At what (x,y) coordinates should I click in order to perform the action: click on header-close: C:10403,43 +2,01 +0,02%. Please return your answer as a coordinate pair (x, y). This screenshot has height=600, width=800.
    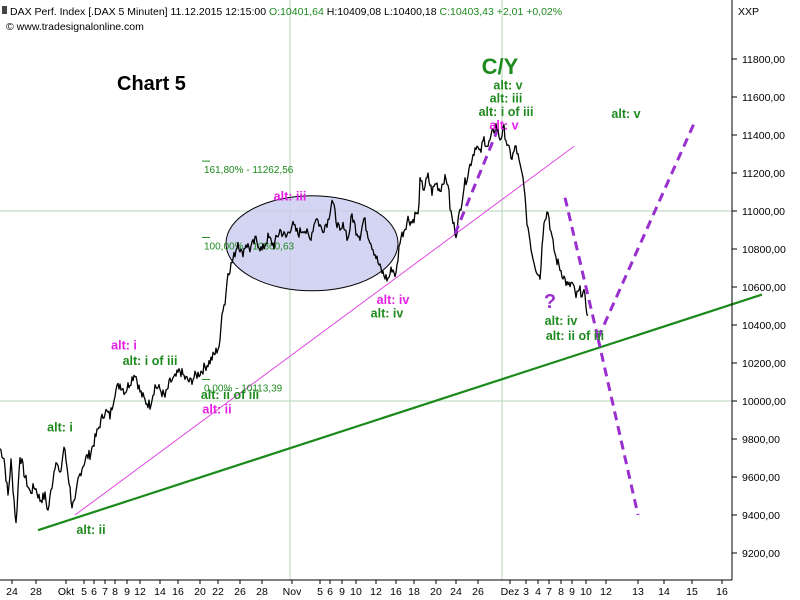
    Looking at the image, I should click on (501, 12).